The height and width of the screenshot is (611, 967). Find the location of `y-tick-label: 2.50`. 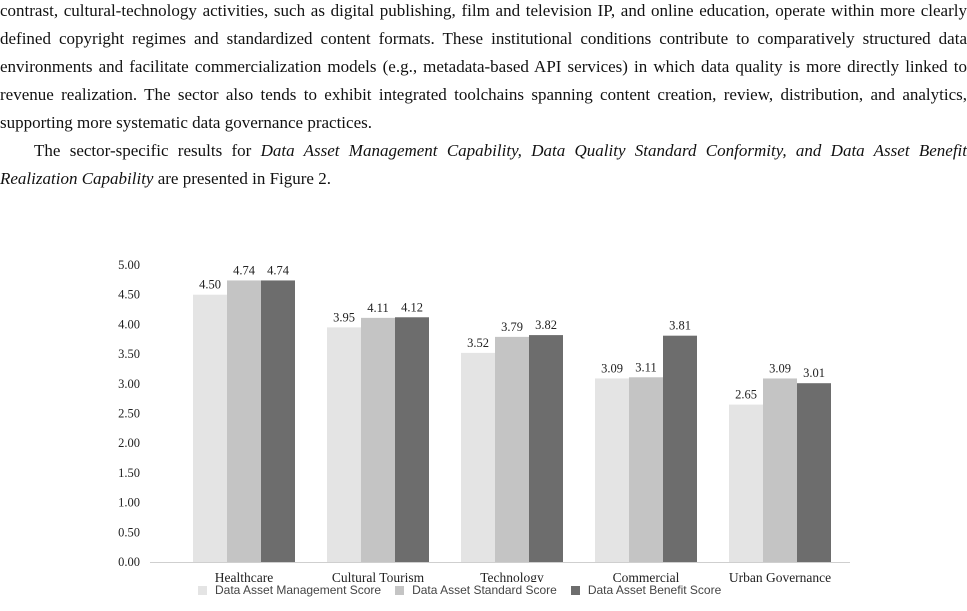

y-tick-label: 2.50 is located at coordinates (129, 414).